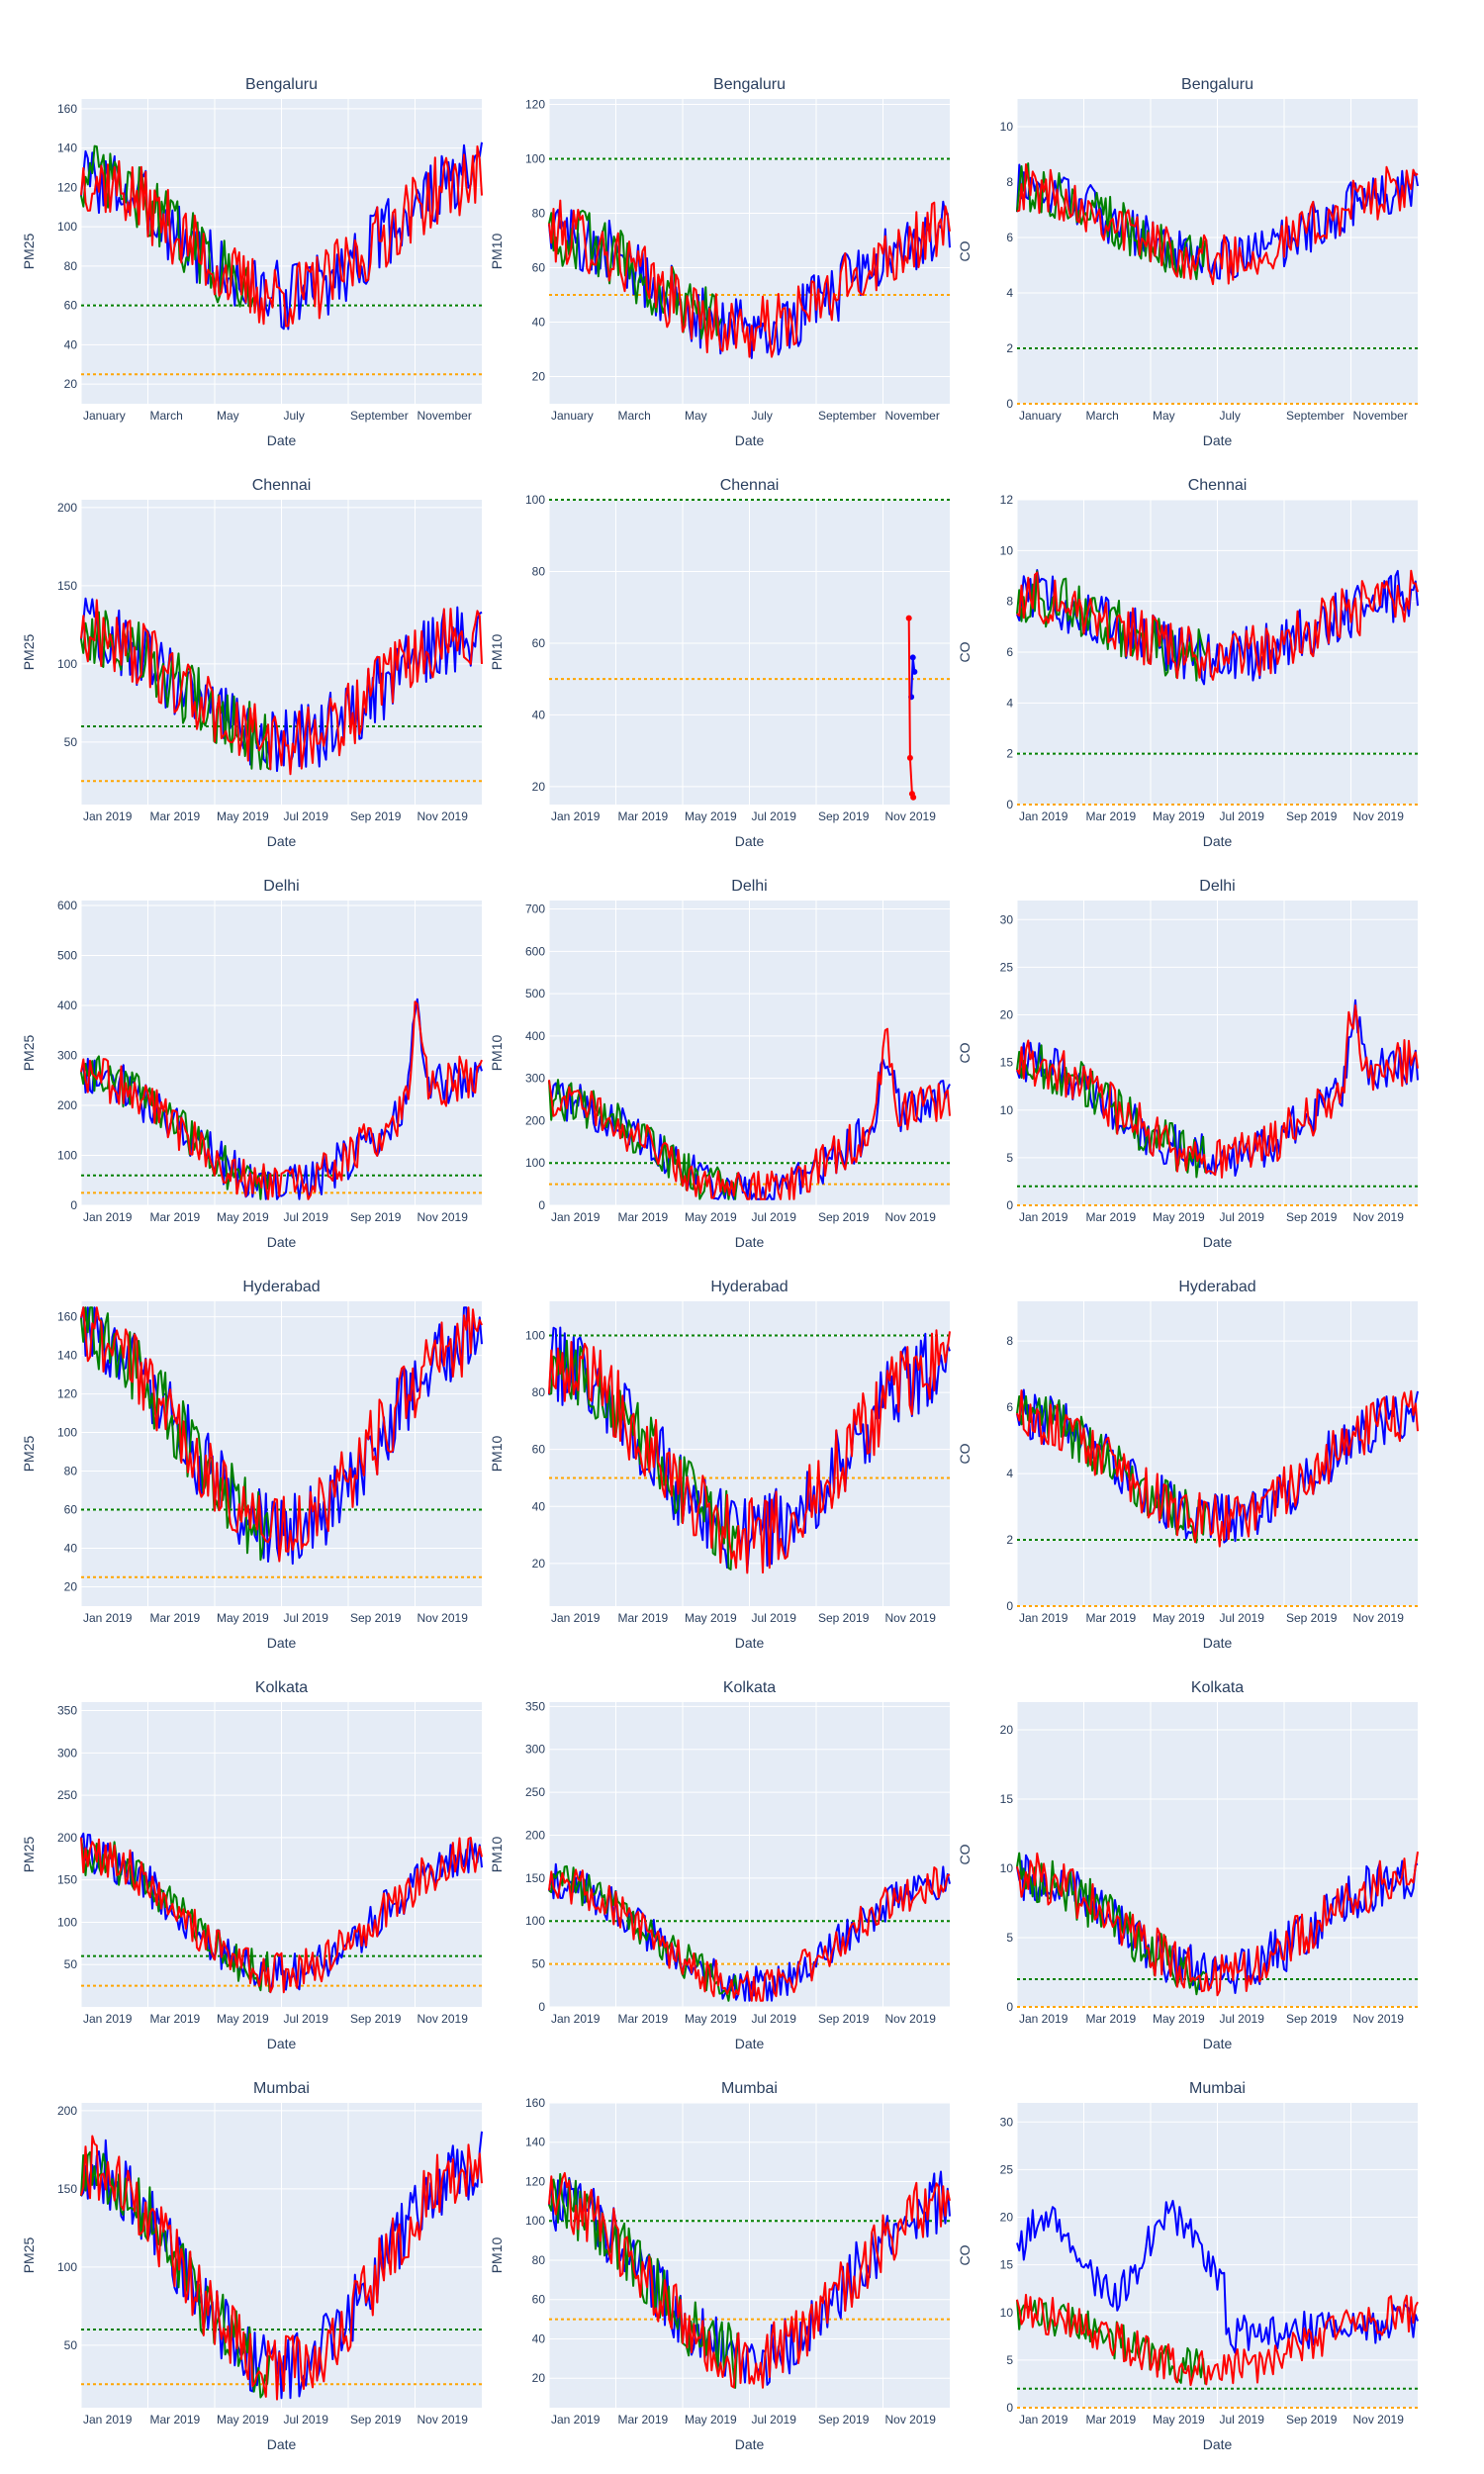 The width and height of the screenshot is (1484, 2474). Describe the element at coordinates (572, 416) in the screenshot. I see `x-tick-label: January` at that location.